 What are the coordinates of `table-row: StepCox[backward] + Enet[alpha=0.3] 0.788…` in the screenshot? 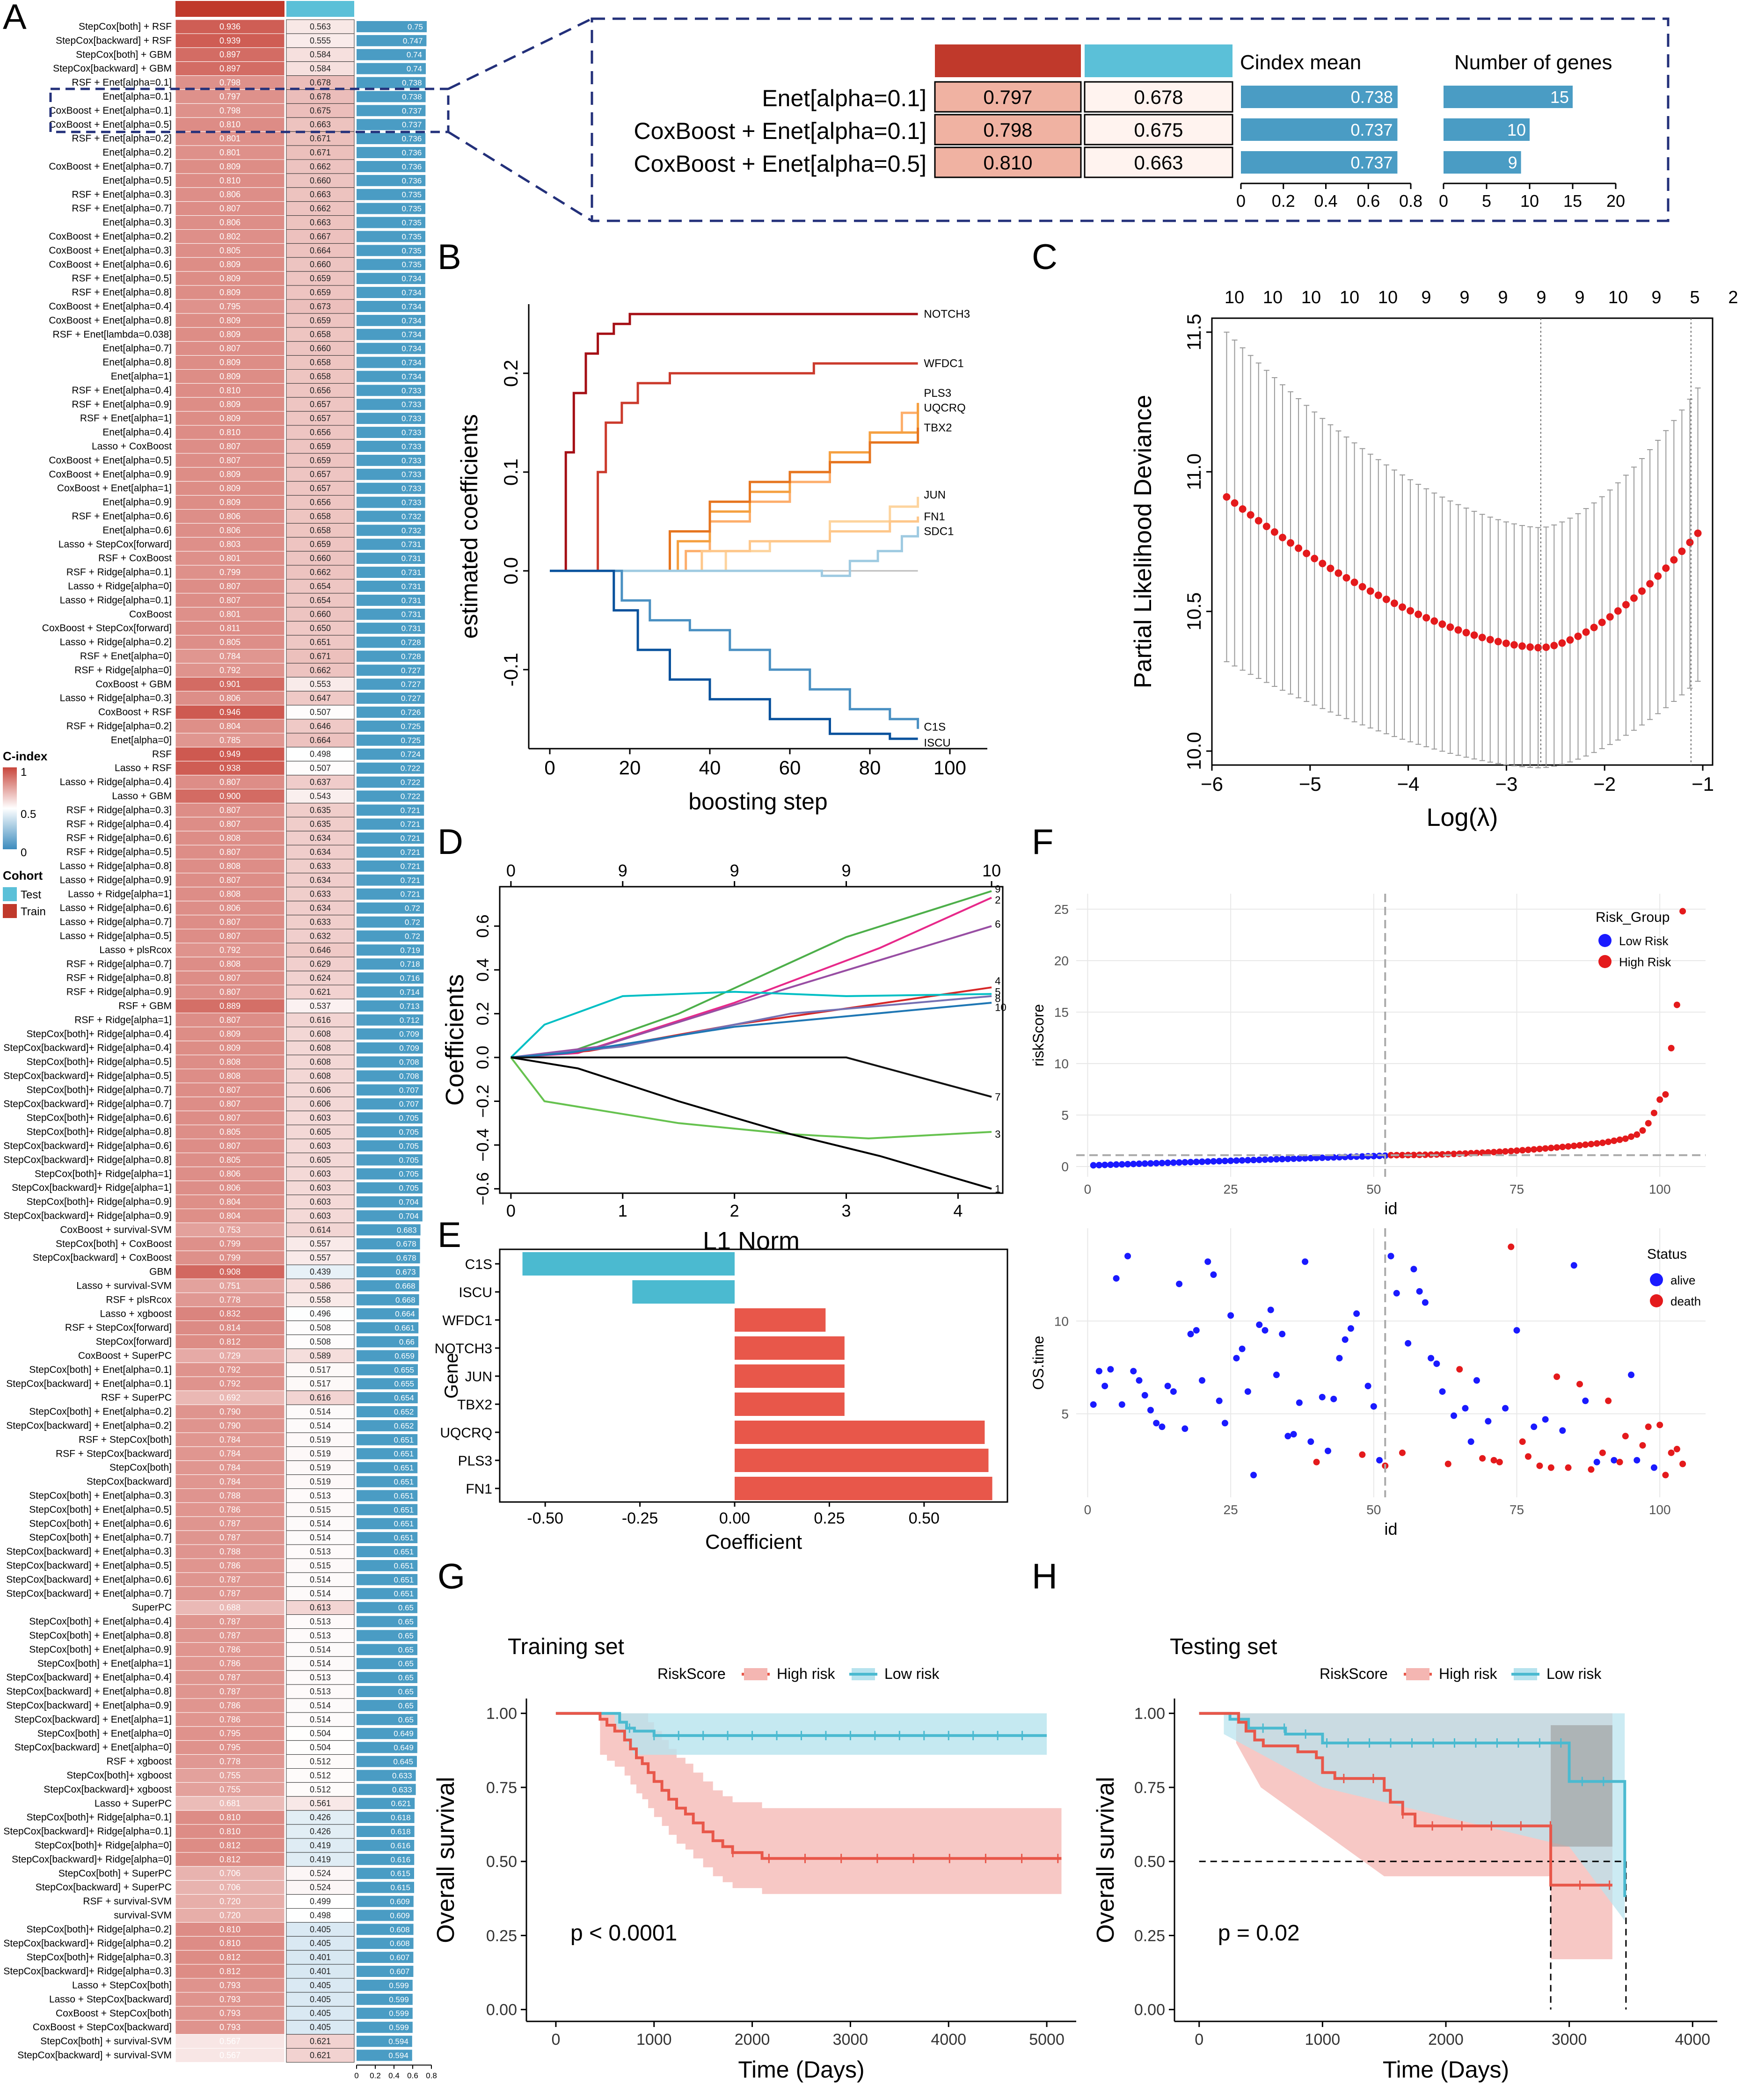 It's located at (212, 1551).